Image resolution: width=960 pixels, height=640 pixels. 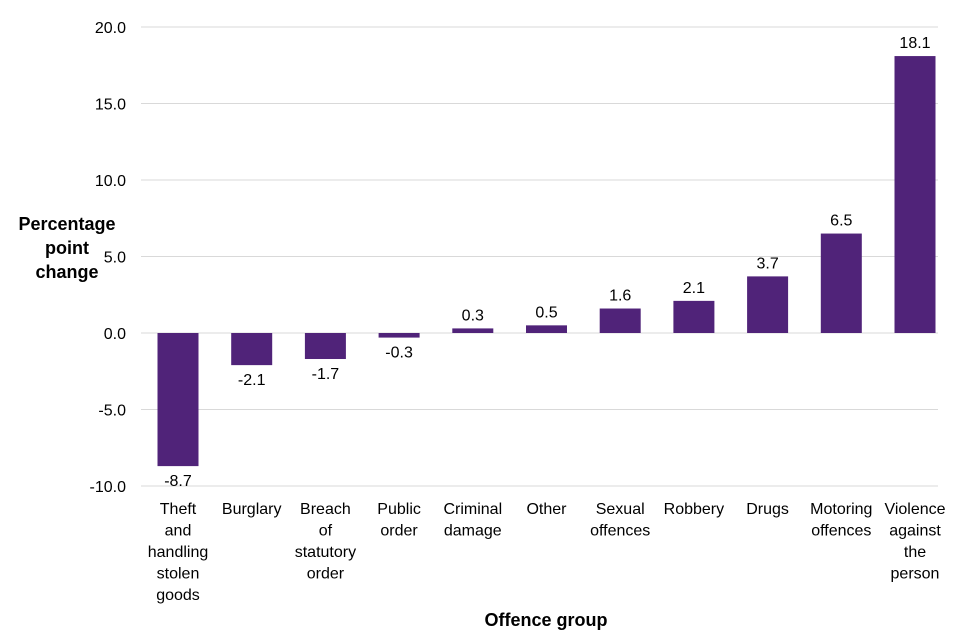 I want to click on data-label: 1.6, so click(x=620, y=296).